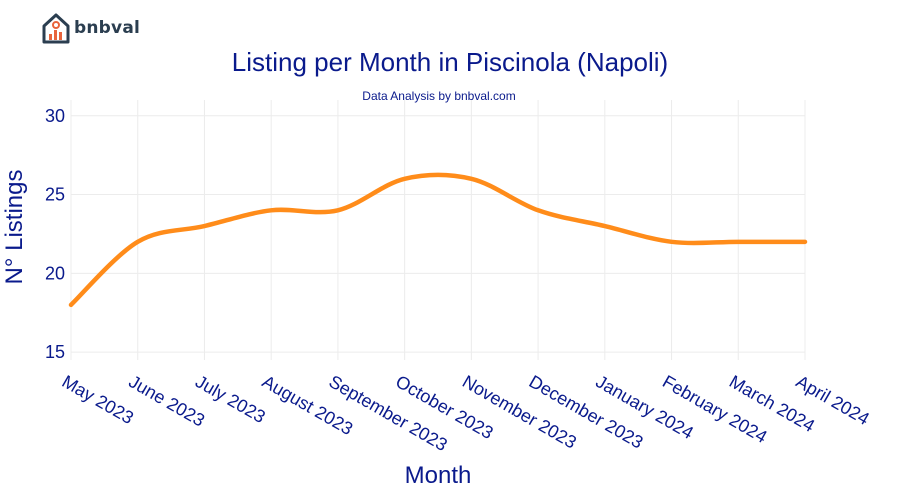 The image size is (900, 500). Describe the element at coordinates (14, 227) in the screenshot. I see `y-axis-title: N° Listings` at that location.